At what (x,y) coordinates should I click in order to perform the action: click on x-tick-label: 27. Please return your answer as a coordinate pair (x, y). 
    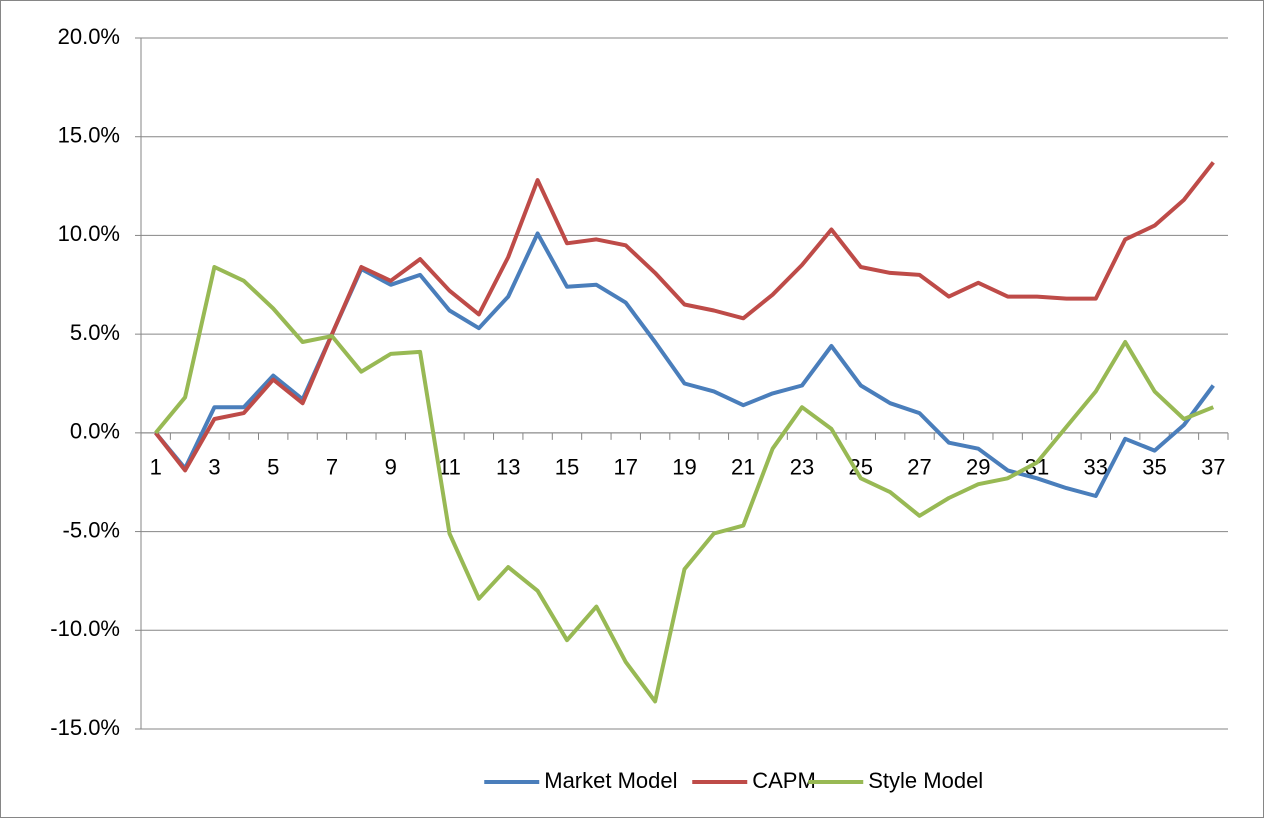
    Looking at the image, I should click on (919, 467).